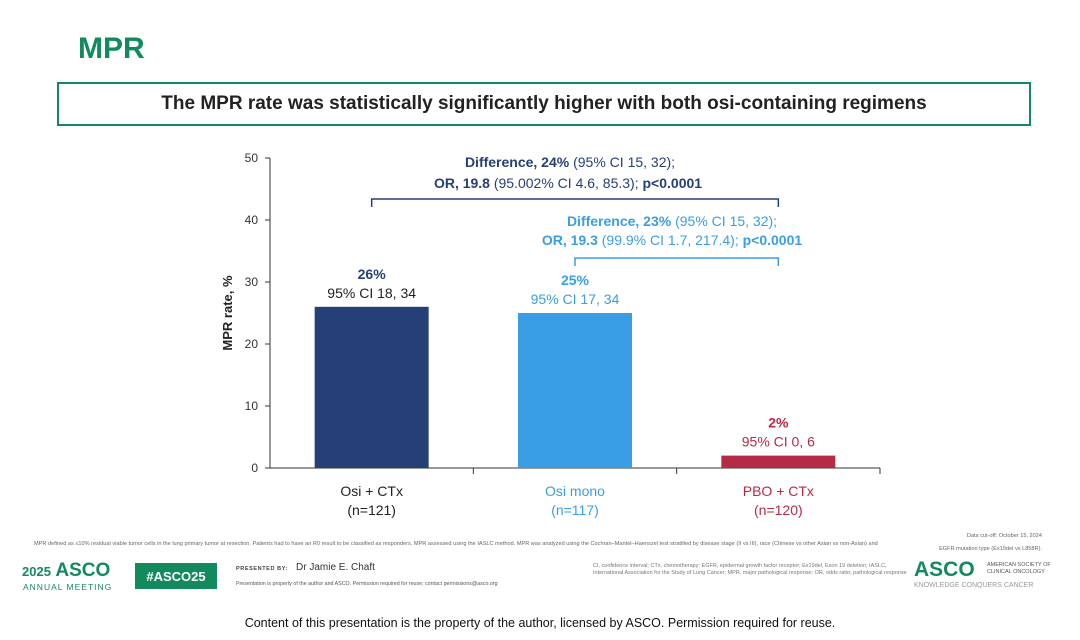 This screenshot has width=1080, height=640. I want to click on x-category-n: (n=117), so click(575, 510).